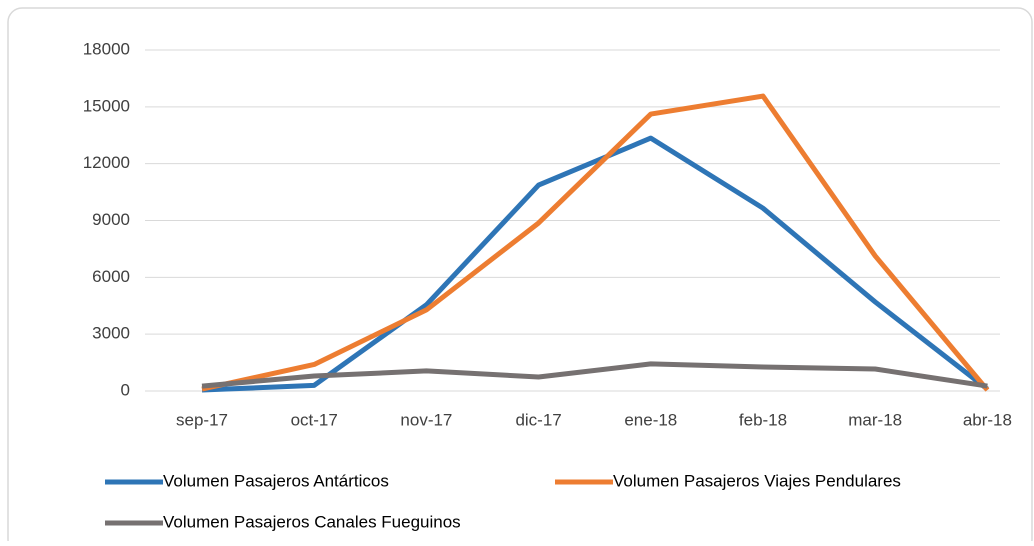 This screenshot has width=1034, height=546. Describe the element at coordinates (763, 419) in the screenshot. I see `x-tick-label: feb-18` at that location.